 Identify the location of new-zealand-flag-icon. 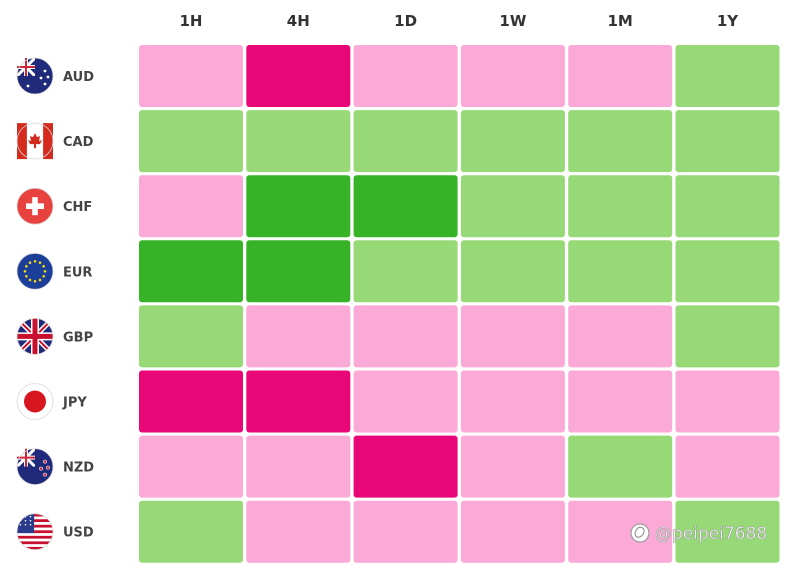
(35, 467).